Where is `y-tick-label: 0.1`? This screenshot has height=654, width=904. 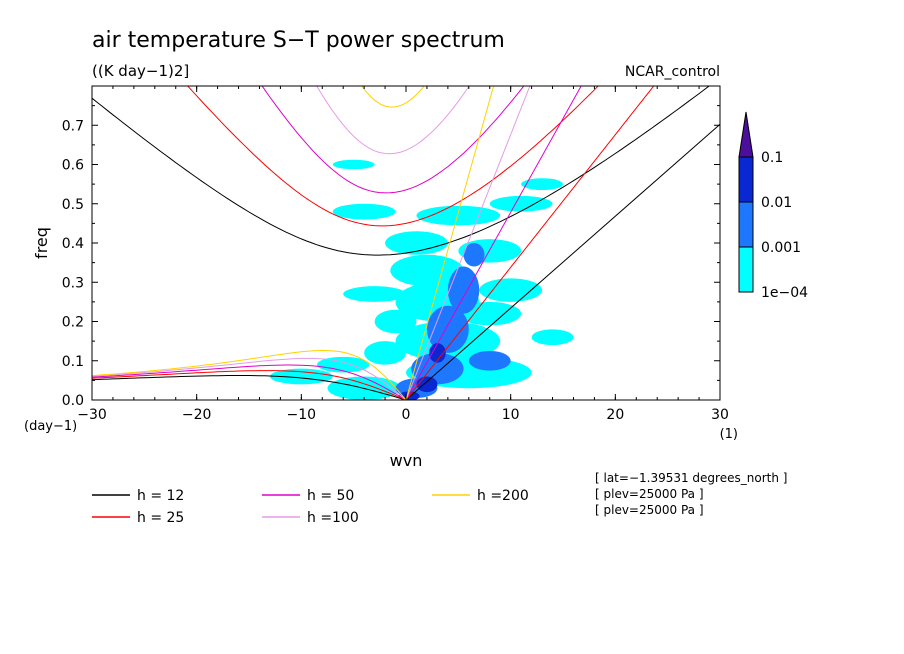 y-tick-label: 0.1 is located at coordinates (73, 362).